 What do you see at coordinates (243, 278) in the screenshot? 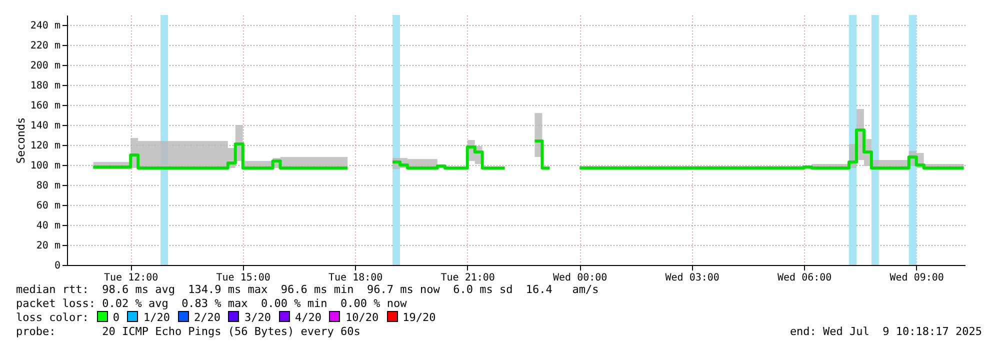
I see `x-tick-label: Tue 15:00` at bounding box center [243, 278].